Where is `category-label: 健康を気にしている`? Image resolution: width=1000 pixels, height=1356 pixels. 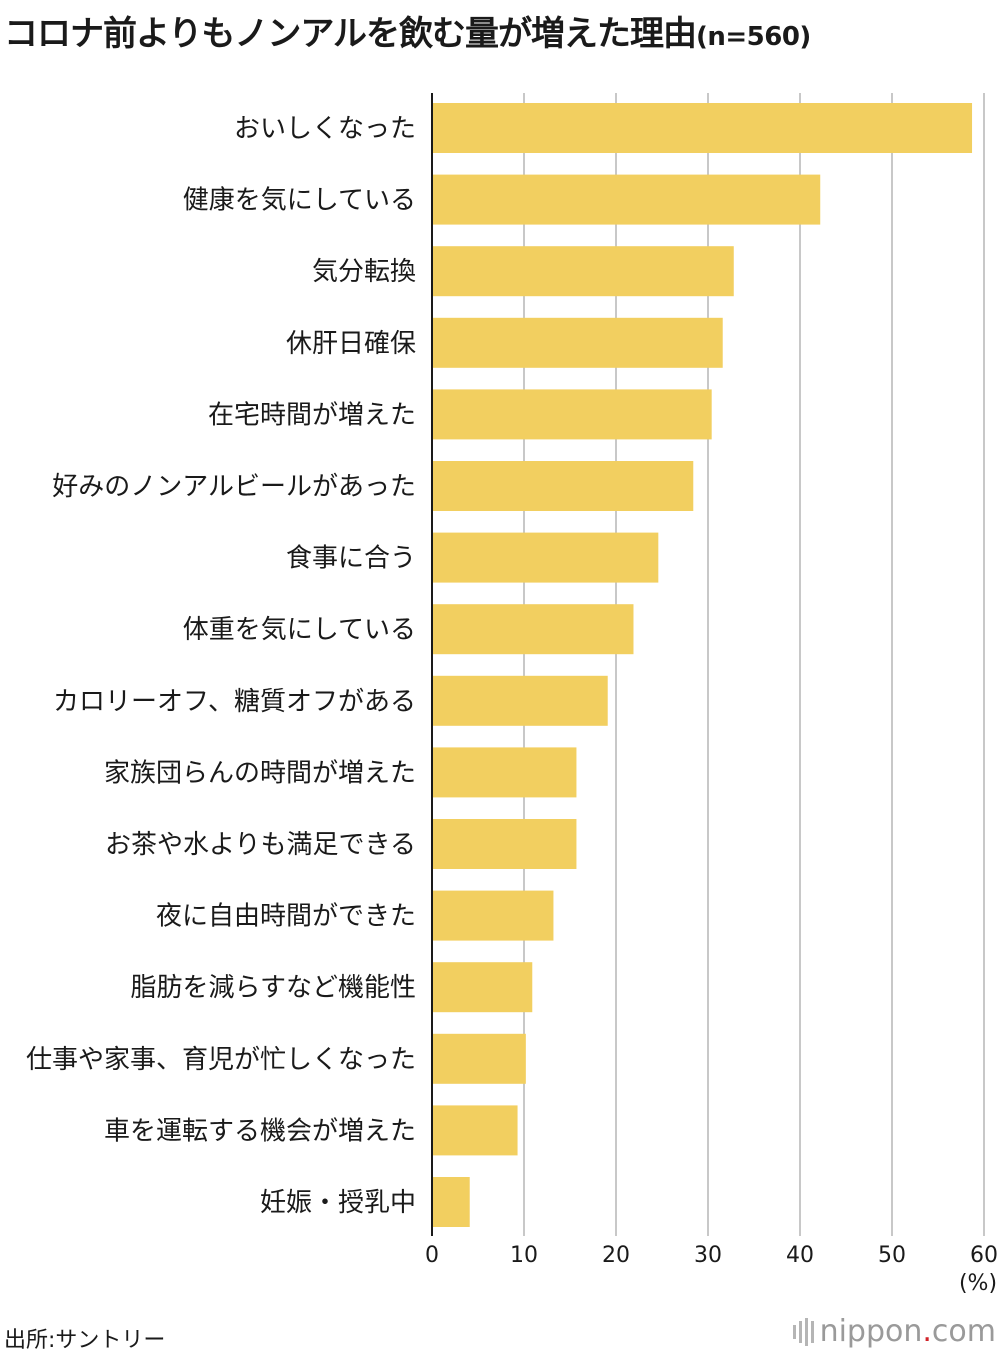 category-label: 健康を気にしている is located at coordinates (299, 201).